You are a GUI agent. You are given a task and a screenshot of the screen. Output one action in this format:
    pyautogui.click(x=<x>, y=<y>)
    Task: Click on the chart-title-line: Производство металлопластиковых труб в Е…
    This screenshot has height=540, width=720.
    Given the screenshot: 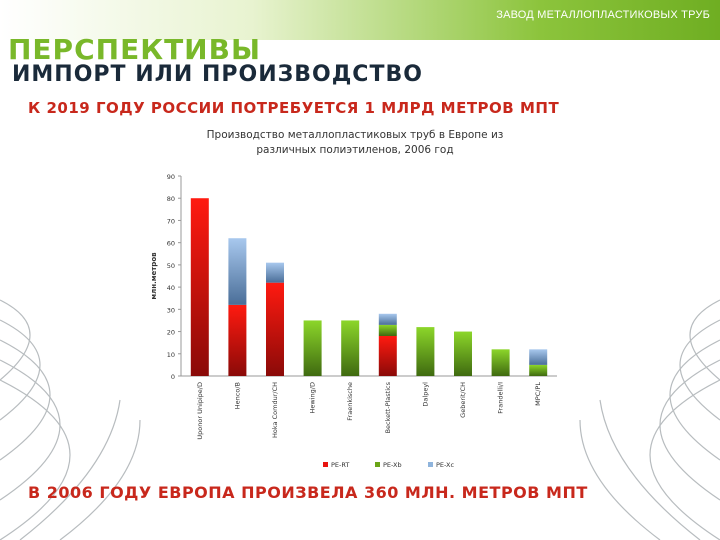 What is the action you would take?
    pyautogui.click(x=355, y=135)
    